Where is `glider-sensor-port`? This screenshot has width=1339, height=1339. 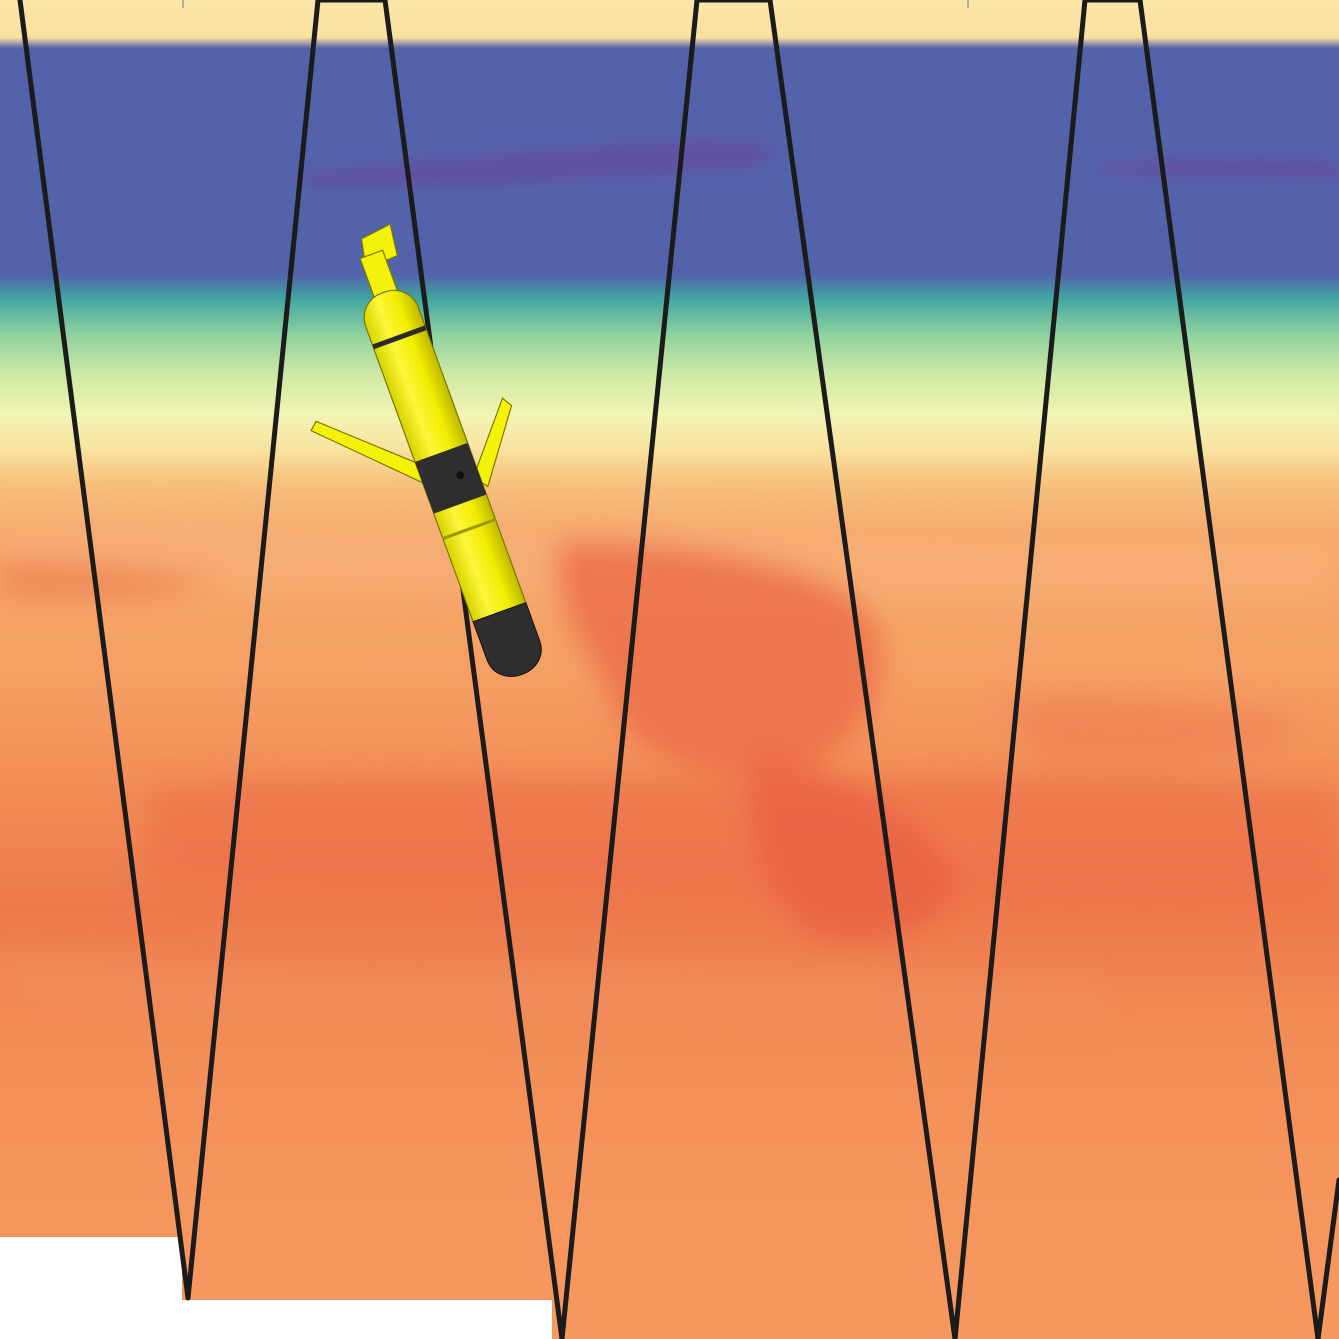
glider-sensor-port is located at coordinates (460, 475).